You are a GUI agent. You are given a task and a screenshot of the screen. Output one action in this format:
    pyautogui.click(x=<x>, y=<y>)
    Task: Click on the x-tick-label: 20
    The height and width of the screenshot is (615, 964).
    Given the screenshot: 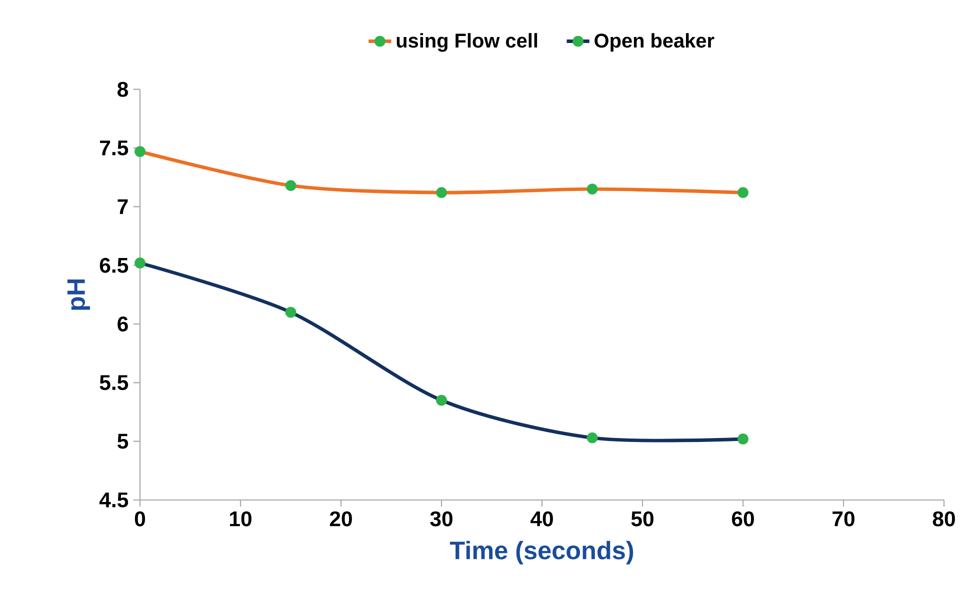 What is the action you would take?
    pyautogui.click(x=341, y=519)
    